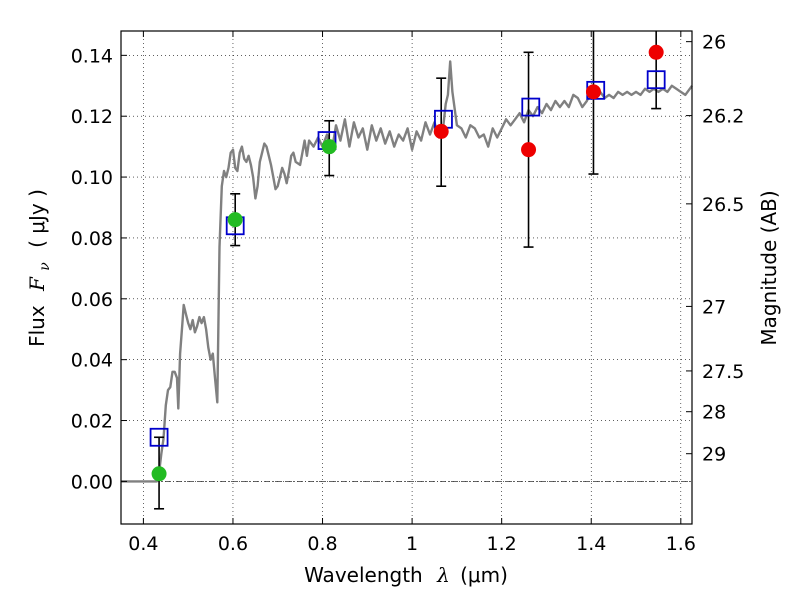 This screenshot has width=800, height=600. Describe the element at coordinates (714, 413) in the screenshot. I see `right-tick-label: 28` at that location.